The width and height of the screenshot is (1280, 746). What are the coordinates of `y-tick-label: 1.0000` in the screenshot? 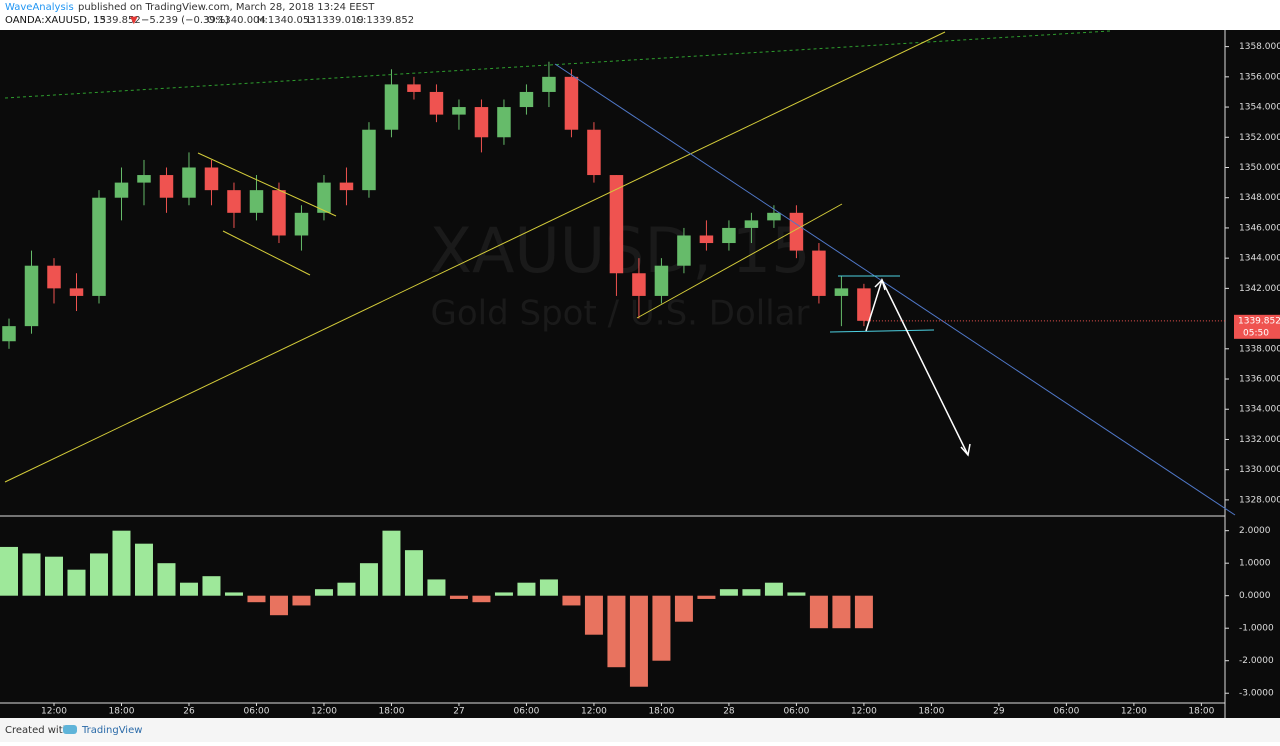 It's located at (1255, 564).